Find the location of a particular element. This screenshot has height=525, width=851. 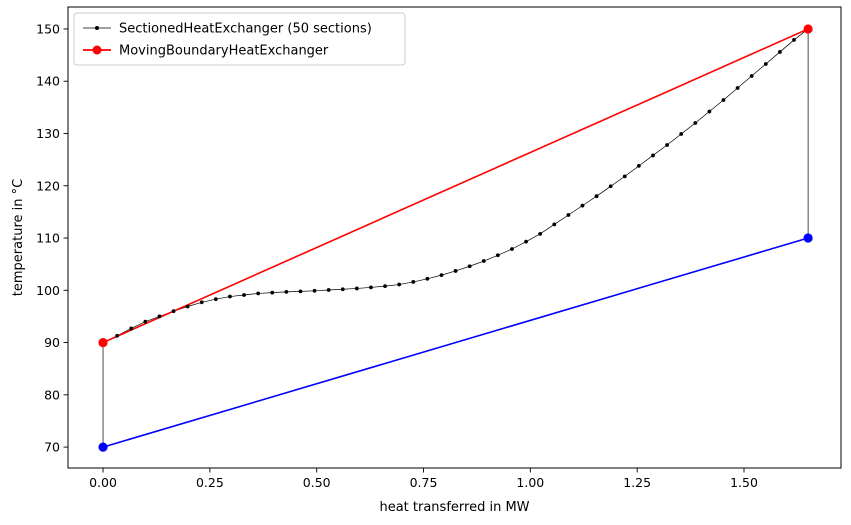

y-axis-ticks: 70 80 90 100 110 120 130 140 150 is located at coordinates (52, 238).